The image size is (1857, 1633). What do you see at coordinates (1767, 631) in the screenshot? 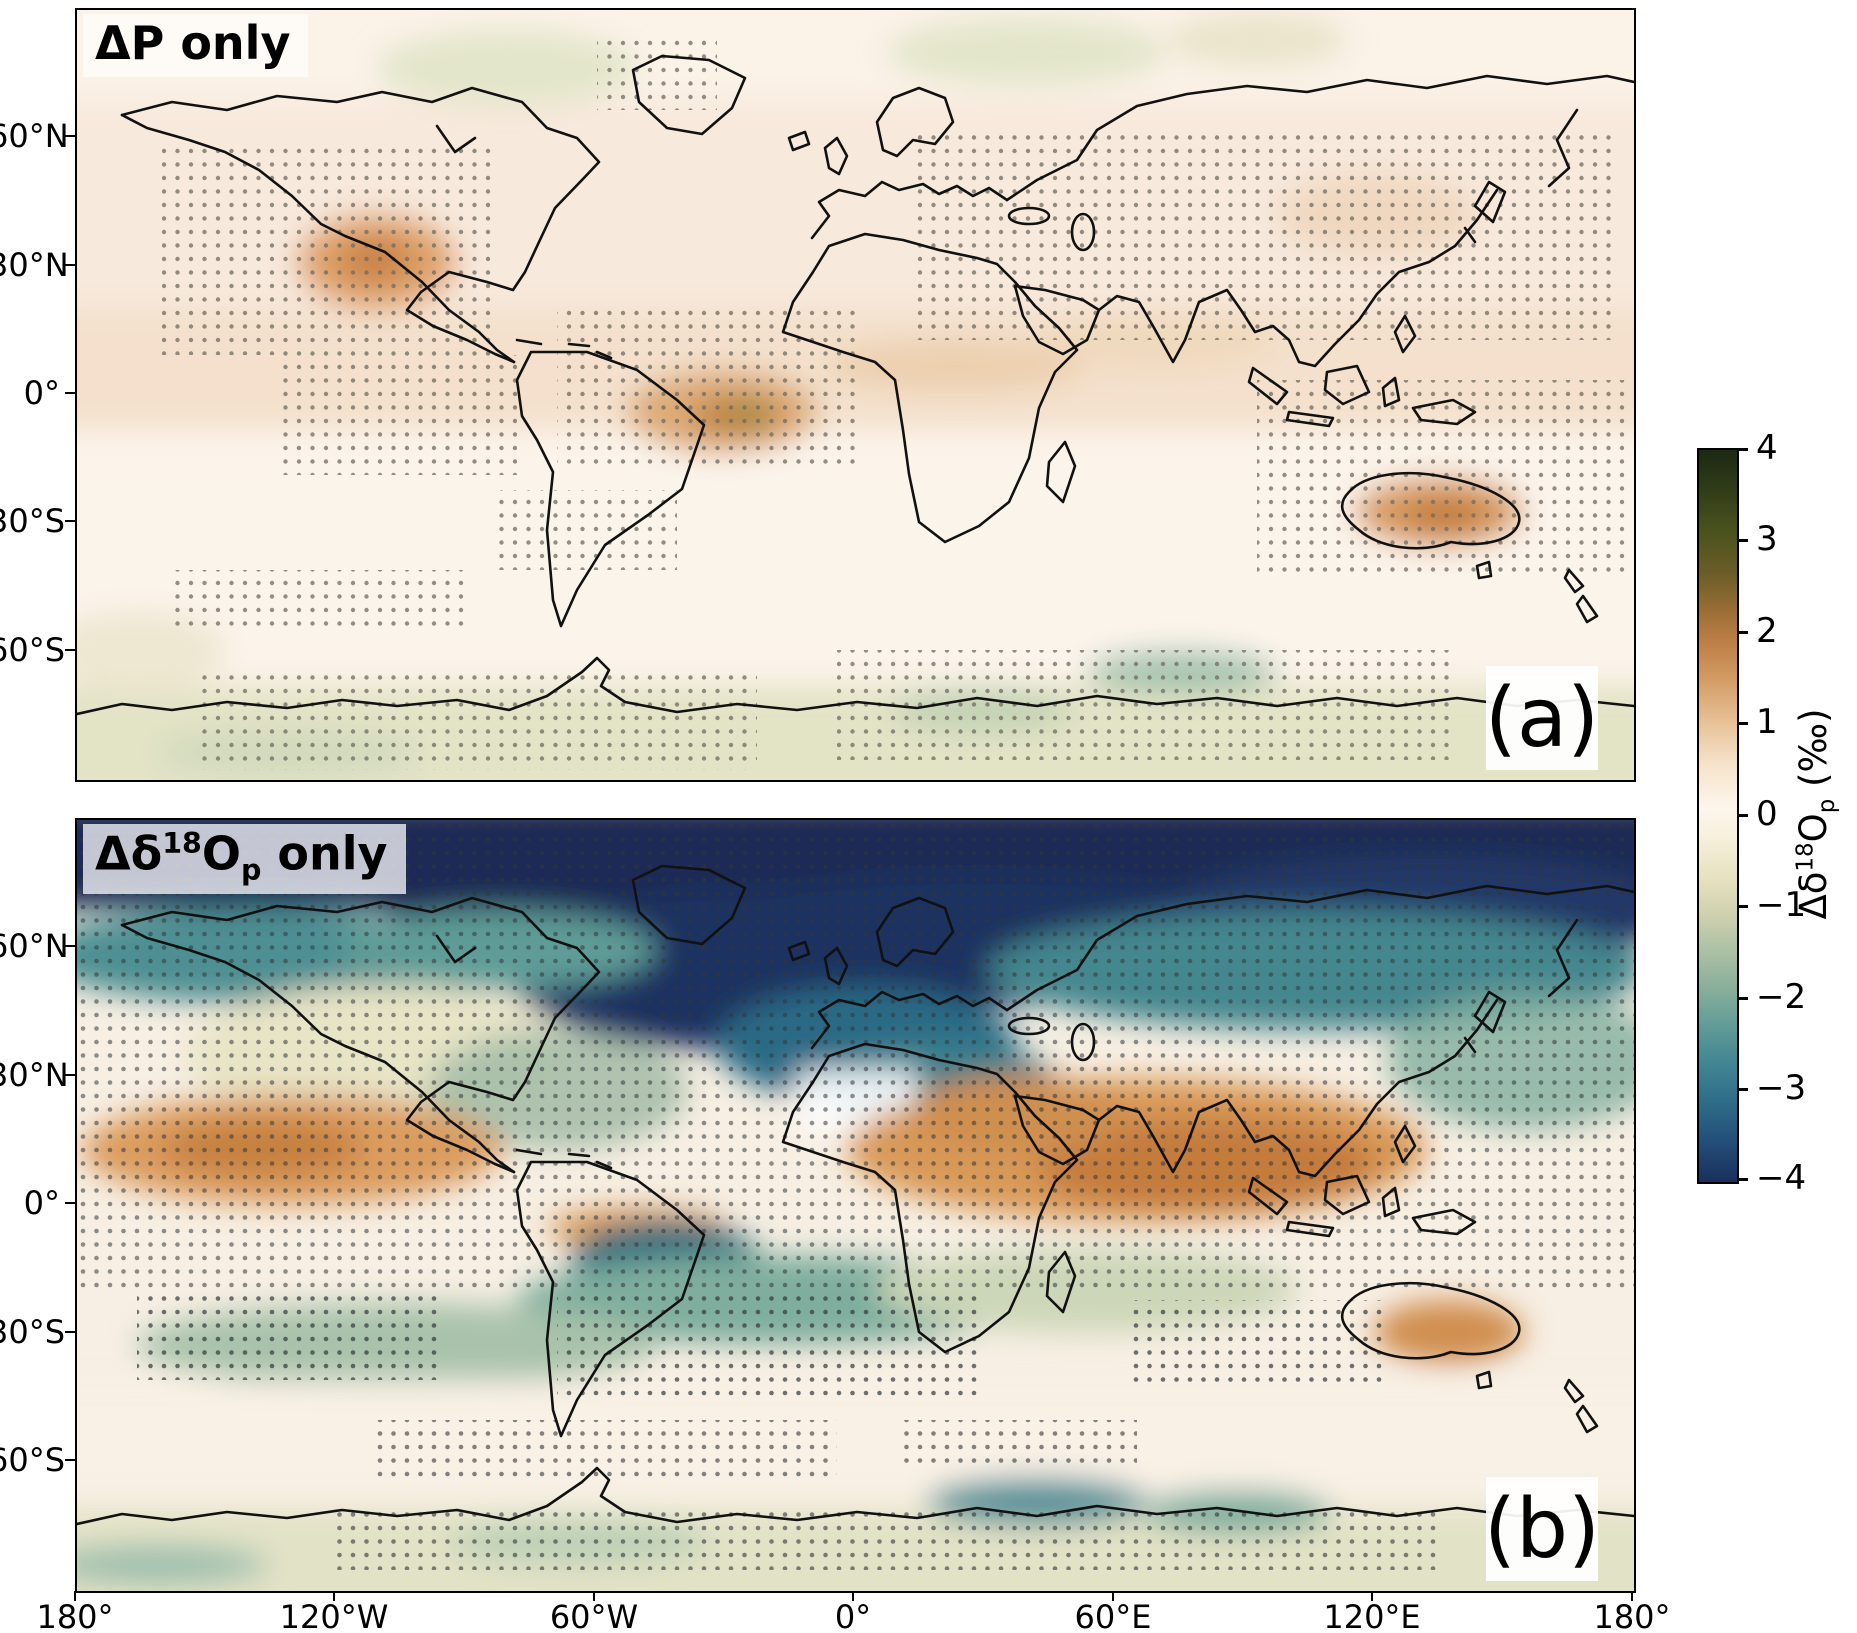
I see `colorbar-tick-label-2: 2` at bounding box center [1767, 631].